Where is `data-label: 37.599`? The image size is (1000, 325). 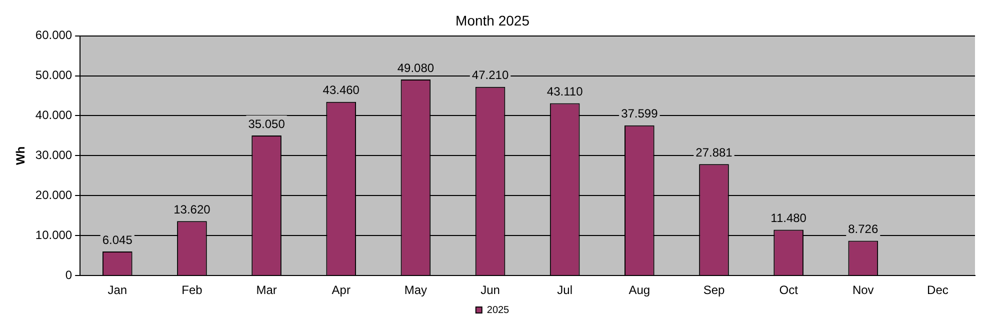 data-label: 37.599 is located at coordinates (639, 113).